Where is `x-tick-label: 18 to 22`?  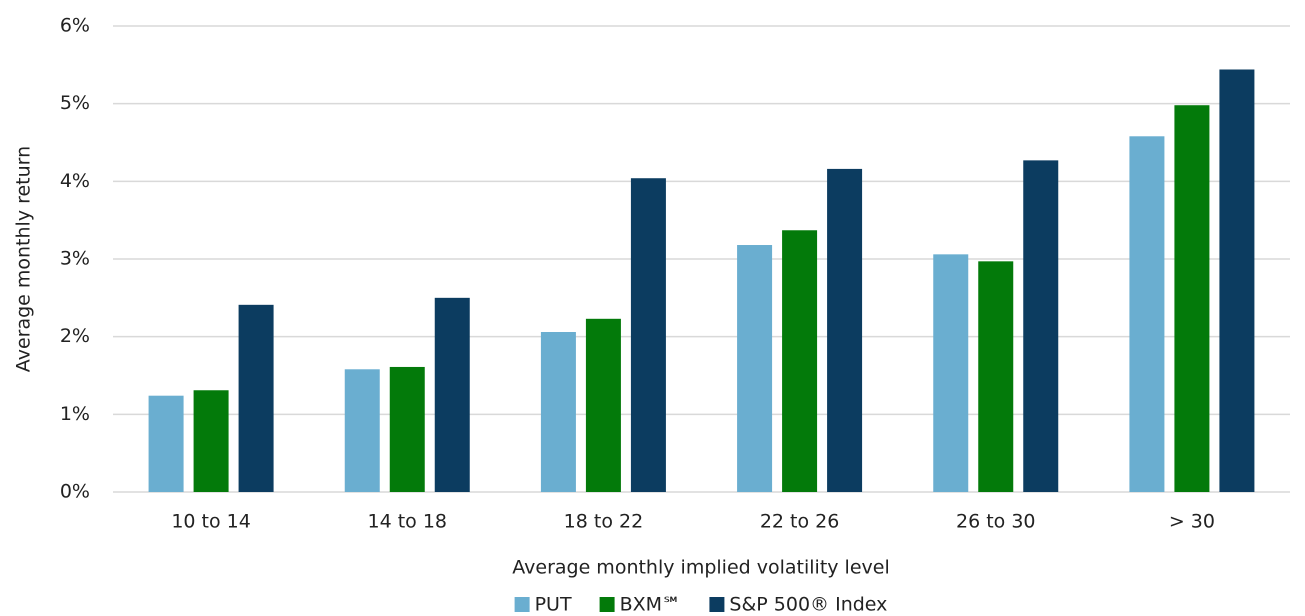 x-tick-label: 18 to 22 is located at coordinates (604, 522).